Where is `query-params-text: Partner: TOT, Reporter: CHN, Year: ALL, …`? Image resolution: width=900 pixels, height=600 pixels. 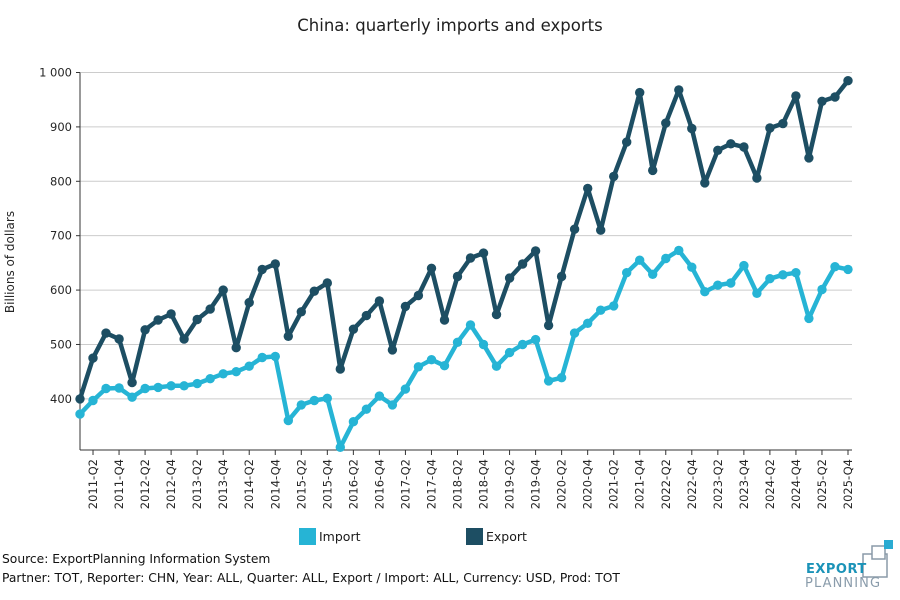
query-params-text: Partner: TOT, Reporter: CHN, Year: ALL, … is located at coordinates (311, 578).